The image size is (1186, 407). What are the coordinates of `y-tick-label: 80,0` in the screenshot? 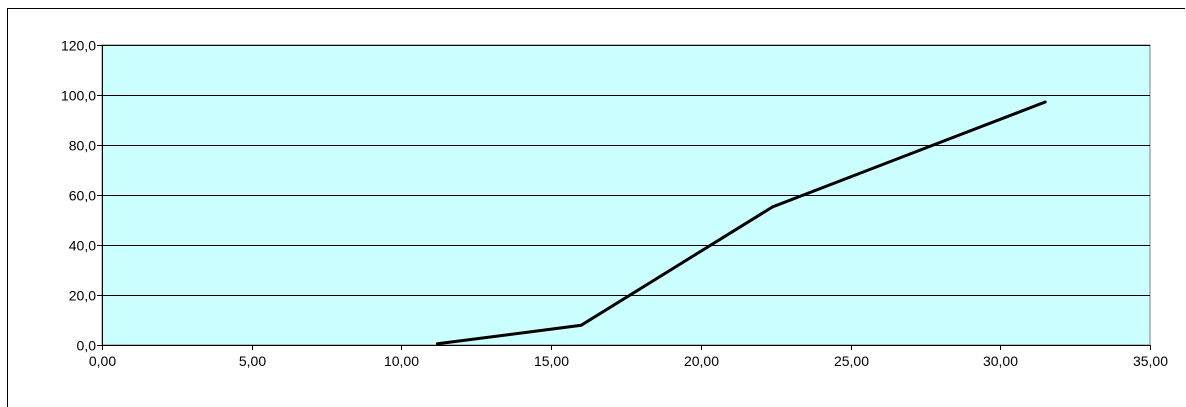 It's located at (82, 146).